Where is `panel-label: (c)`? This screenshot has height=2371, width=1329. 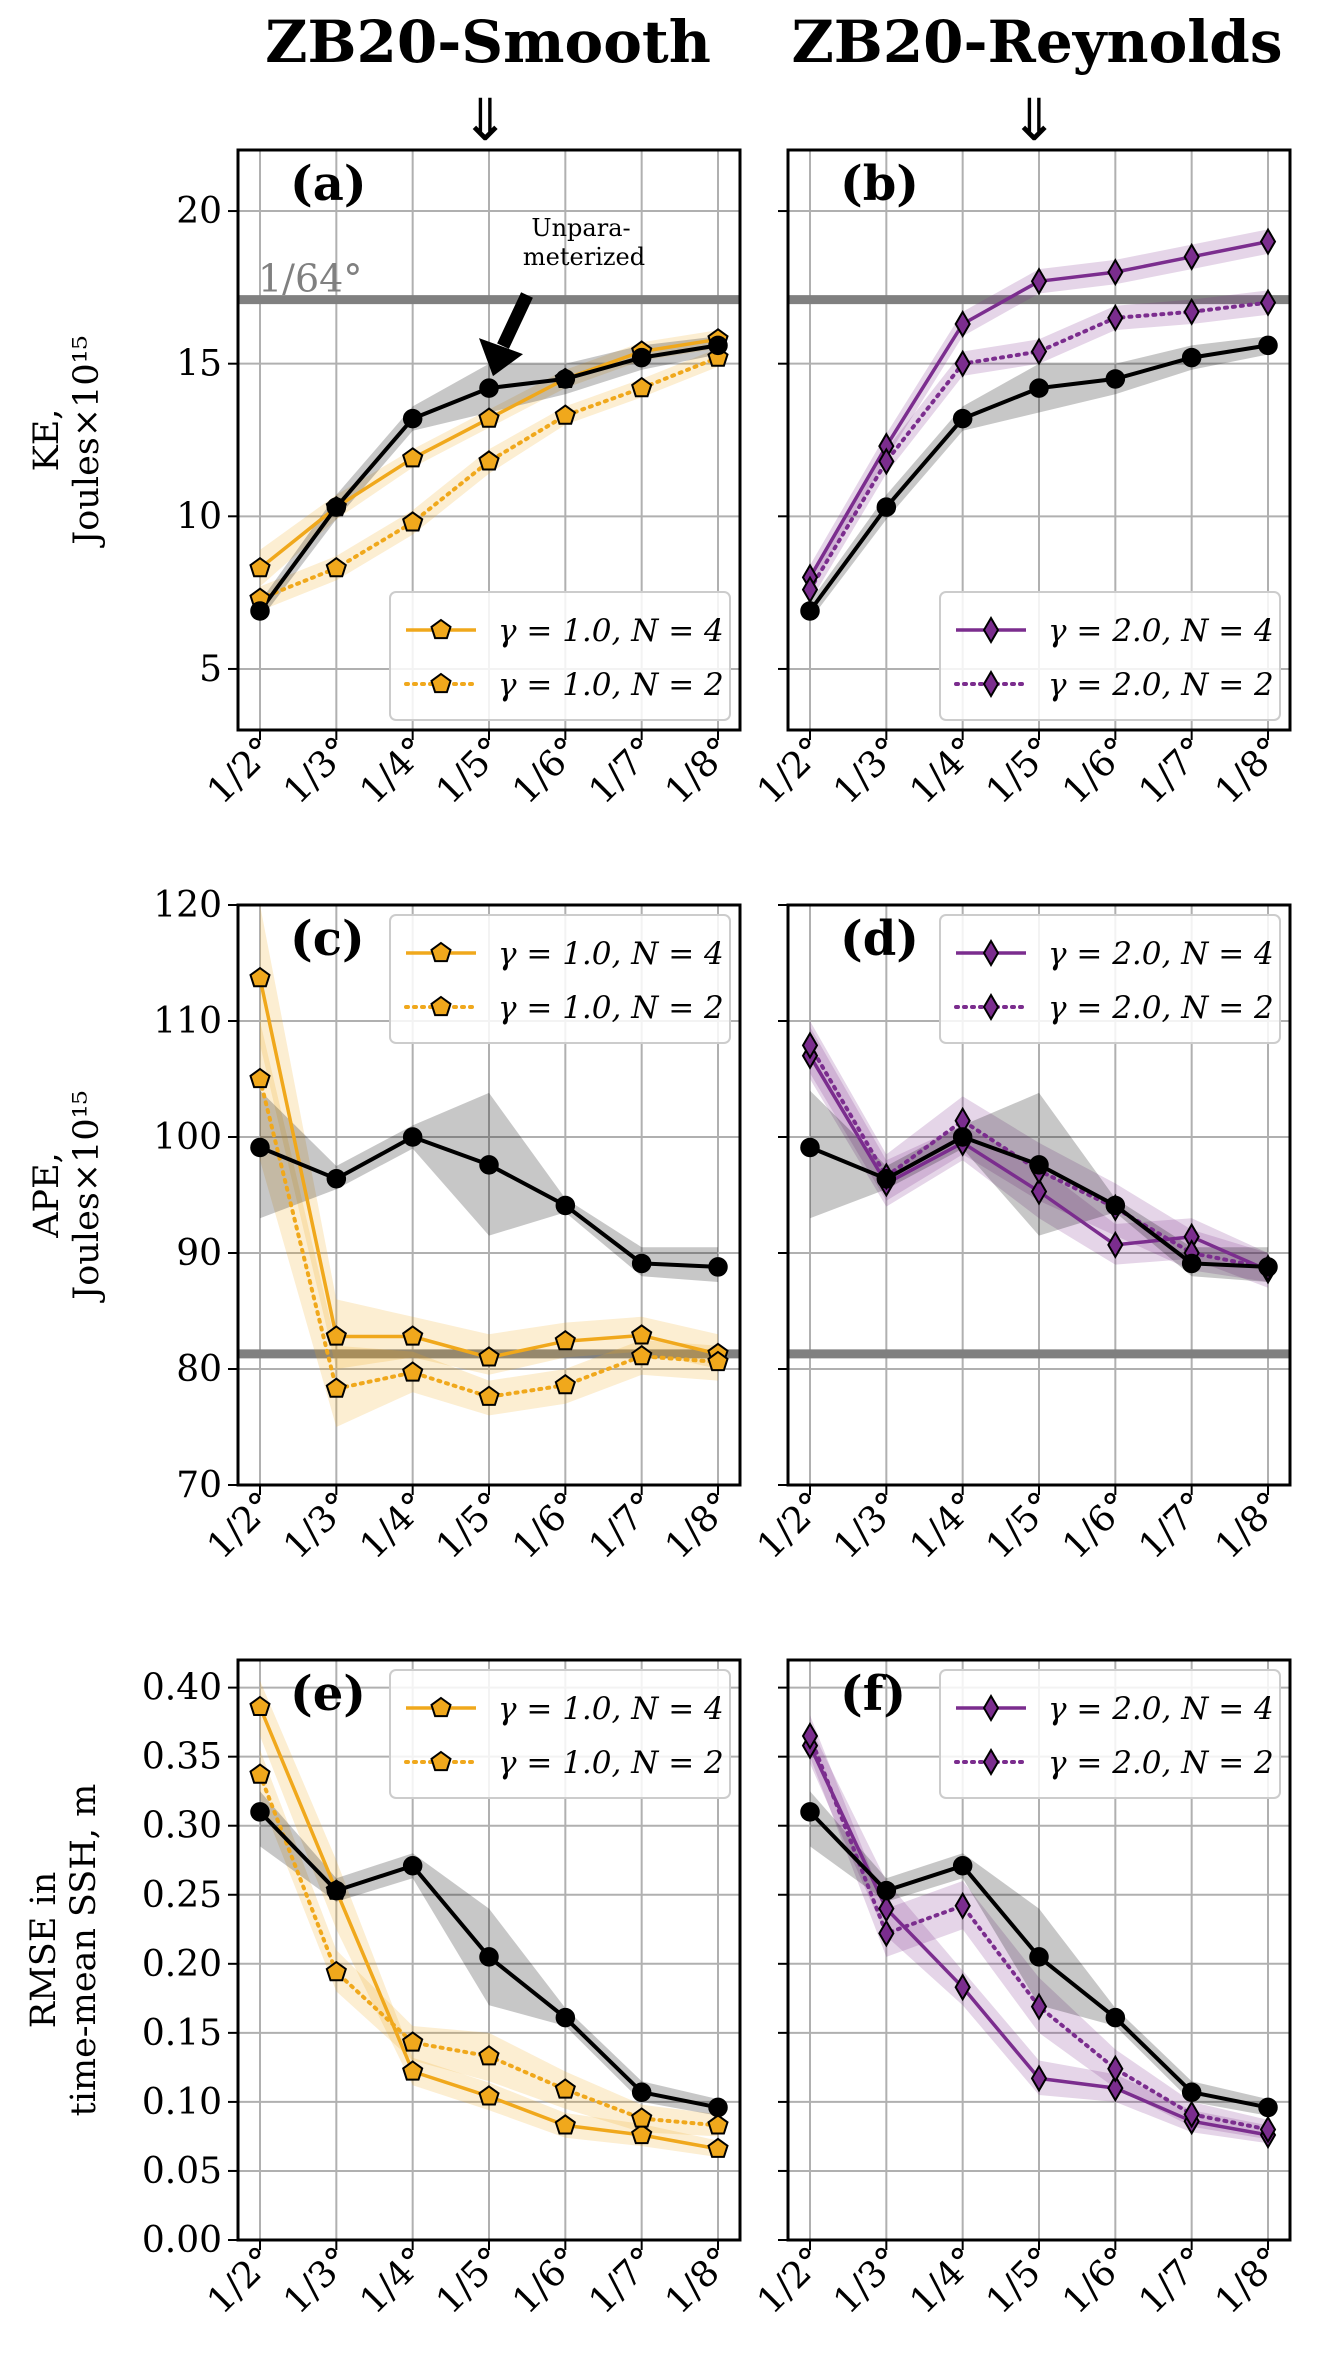
panel-label: (c) is located at coordinates (327, 939).